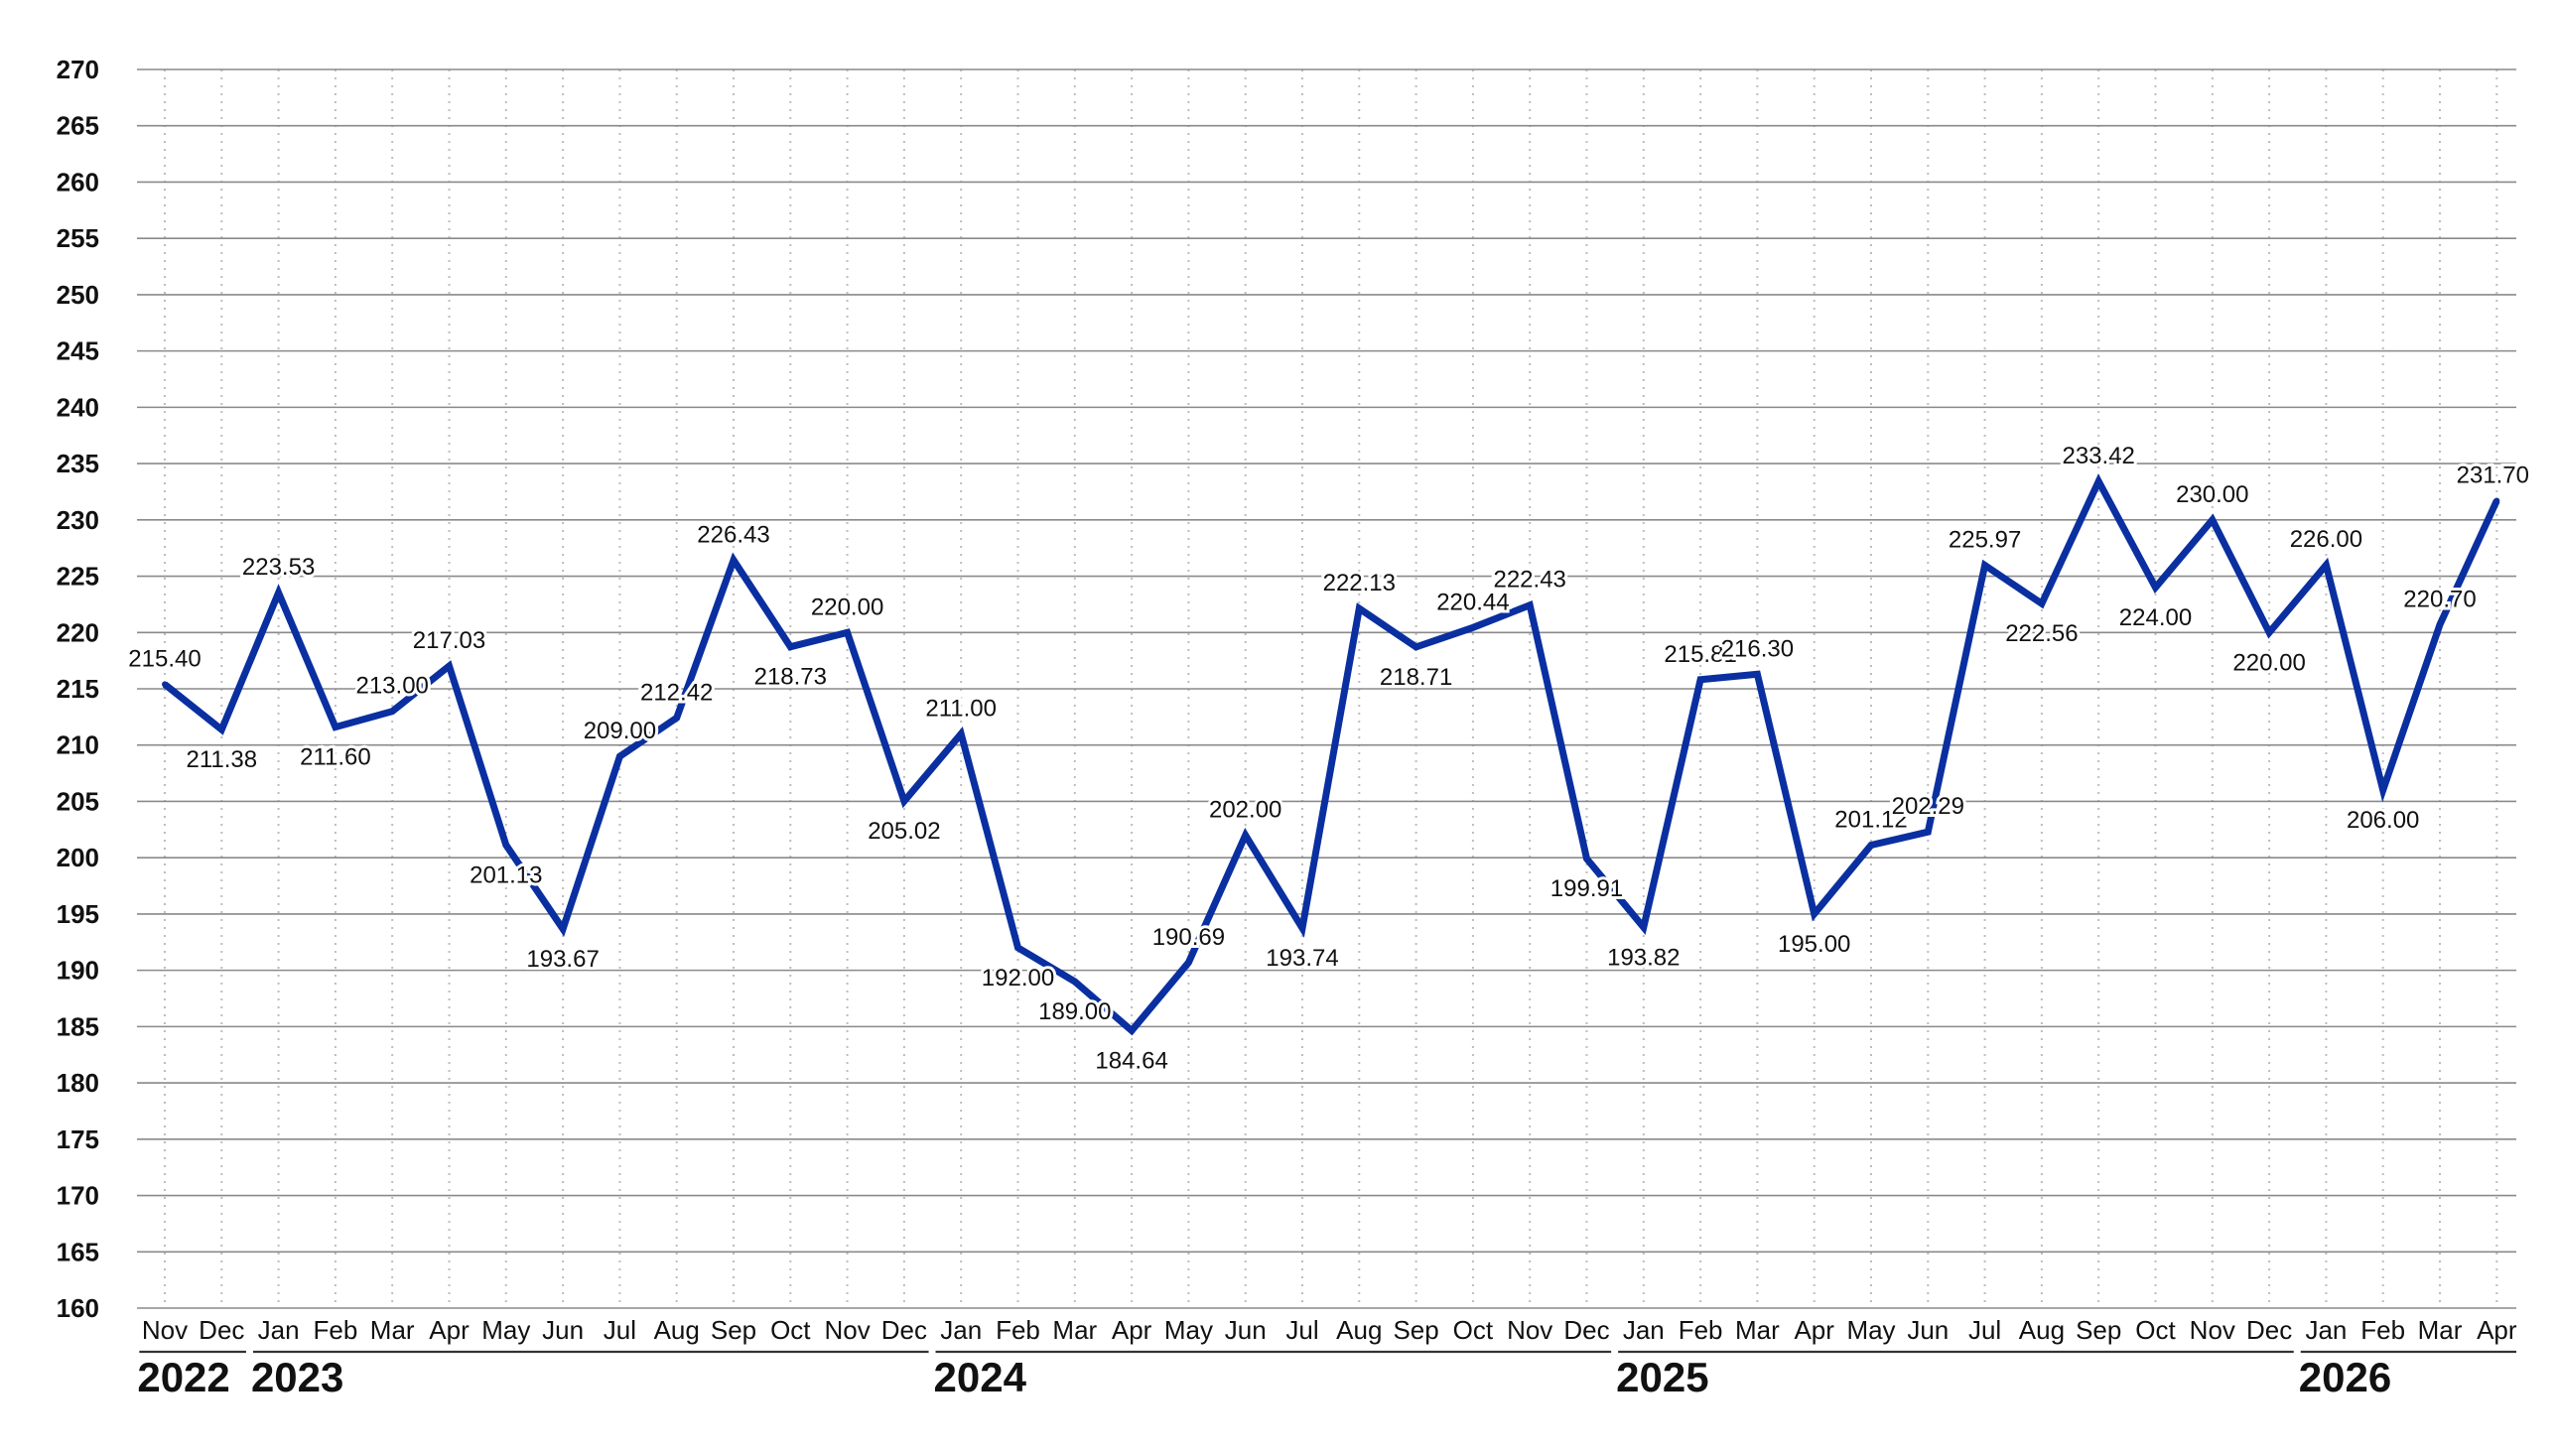 This screenshot has width=2558, height=1456. What do you see at coordinates (78, 295) in the screenshot?
I see `y-tick-label: 250` at bounding box center [78, 295].